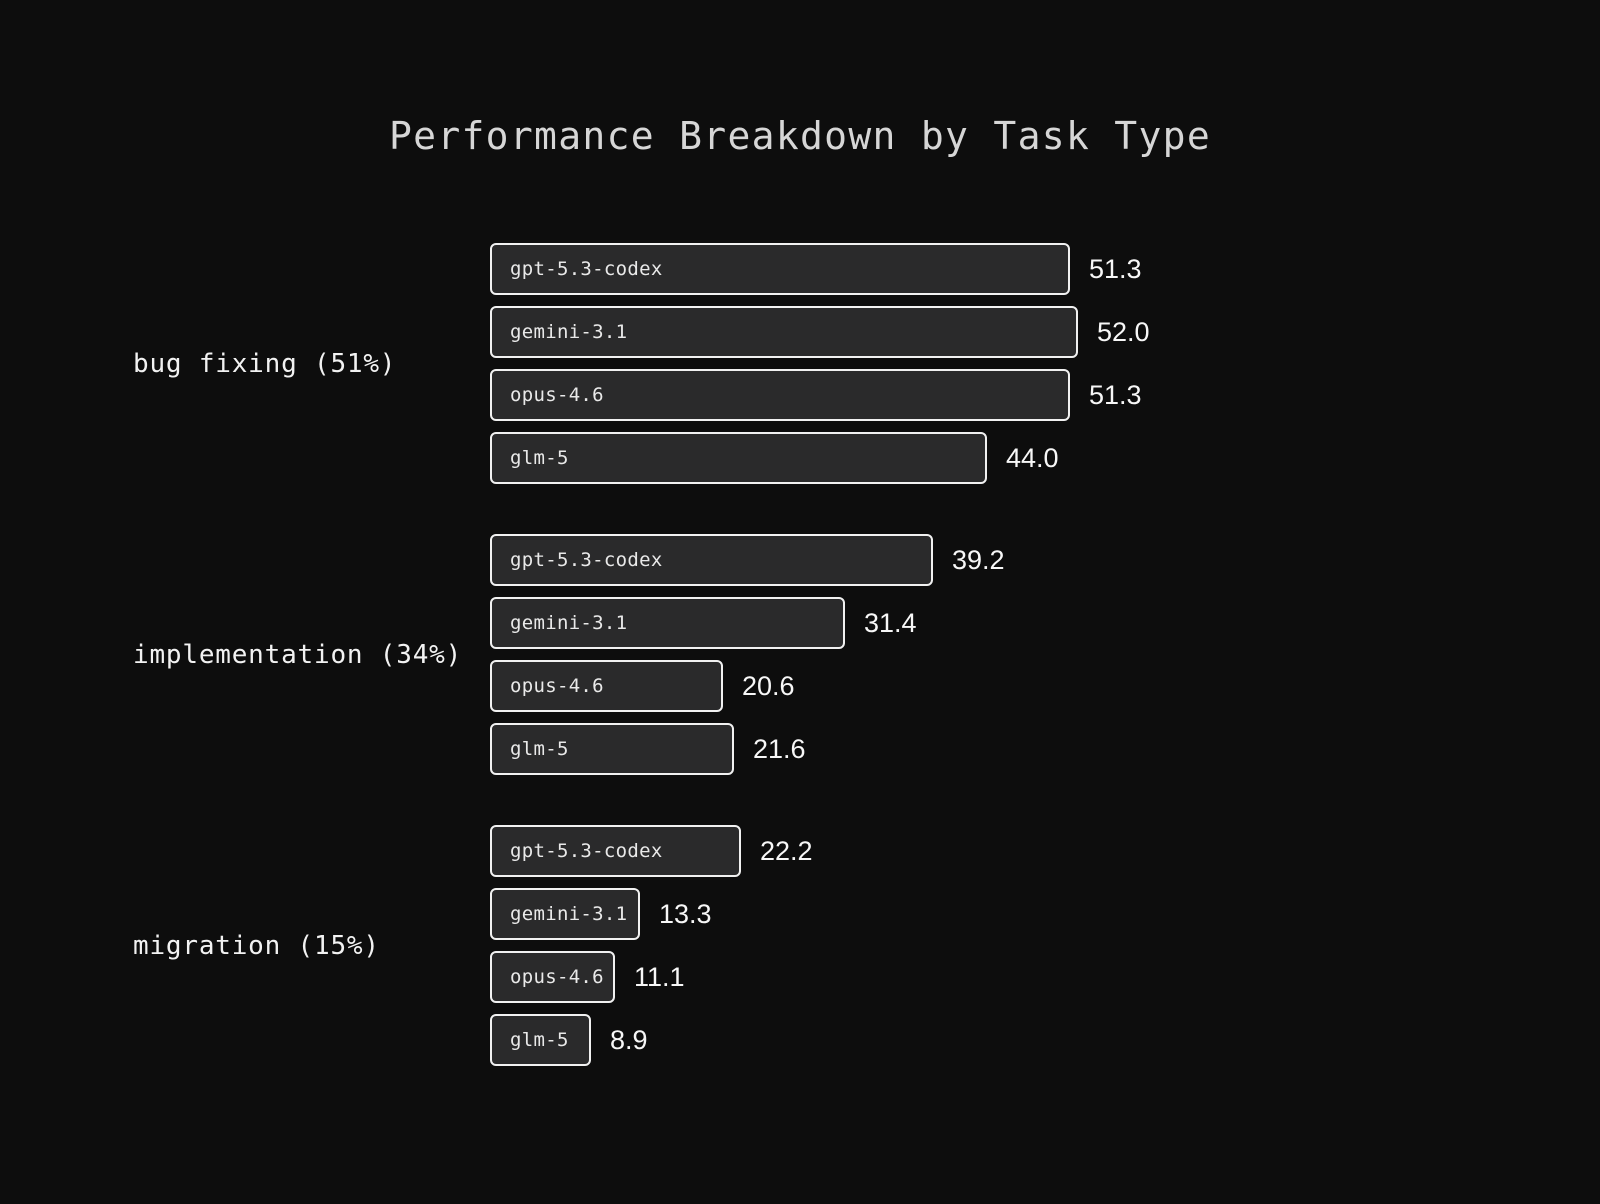 The image size is (1600, 1204). What do you see at coordinates (659, 976) in the screenshot?
I see `bar-value-label: 11.1` at bounding box center [659, 976].